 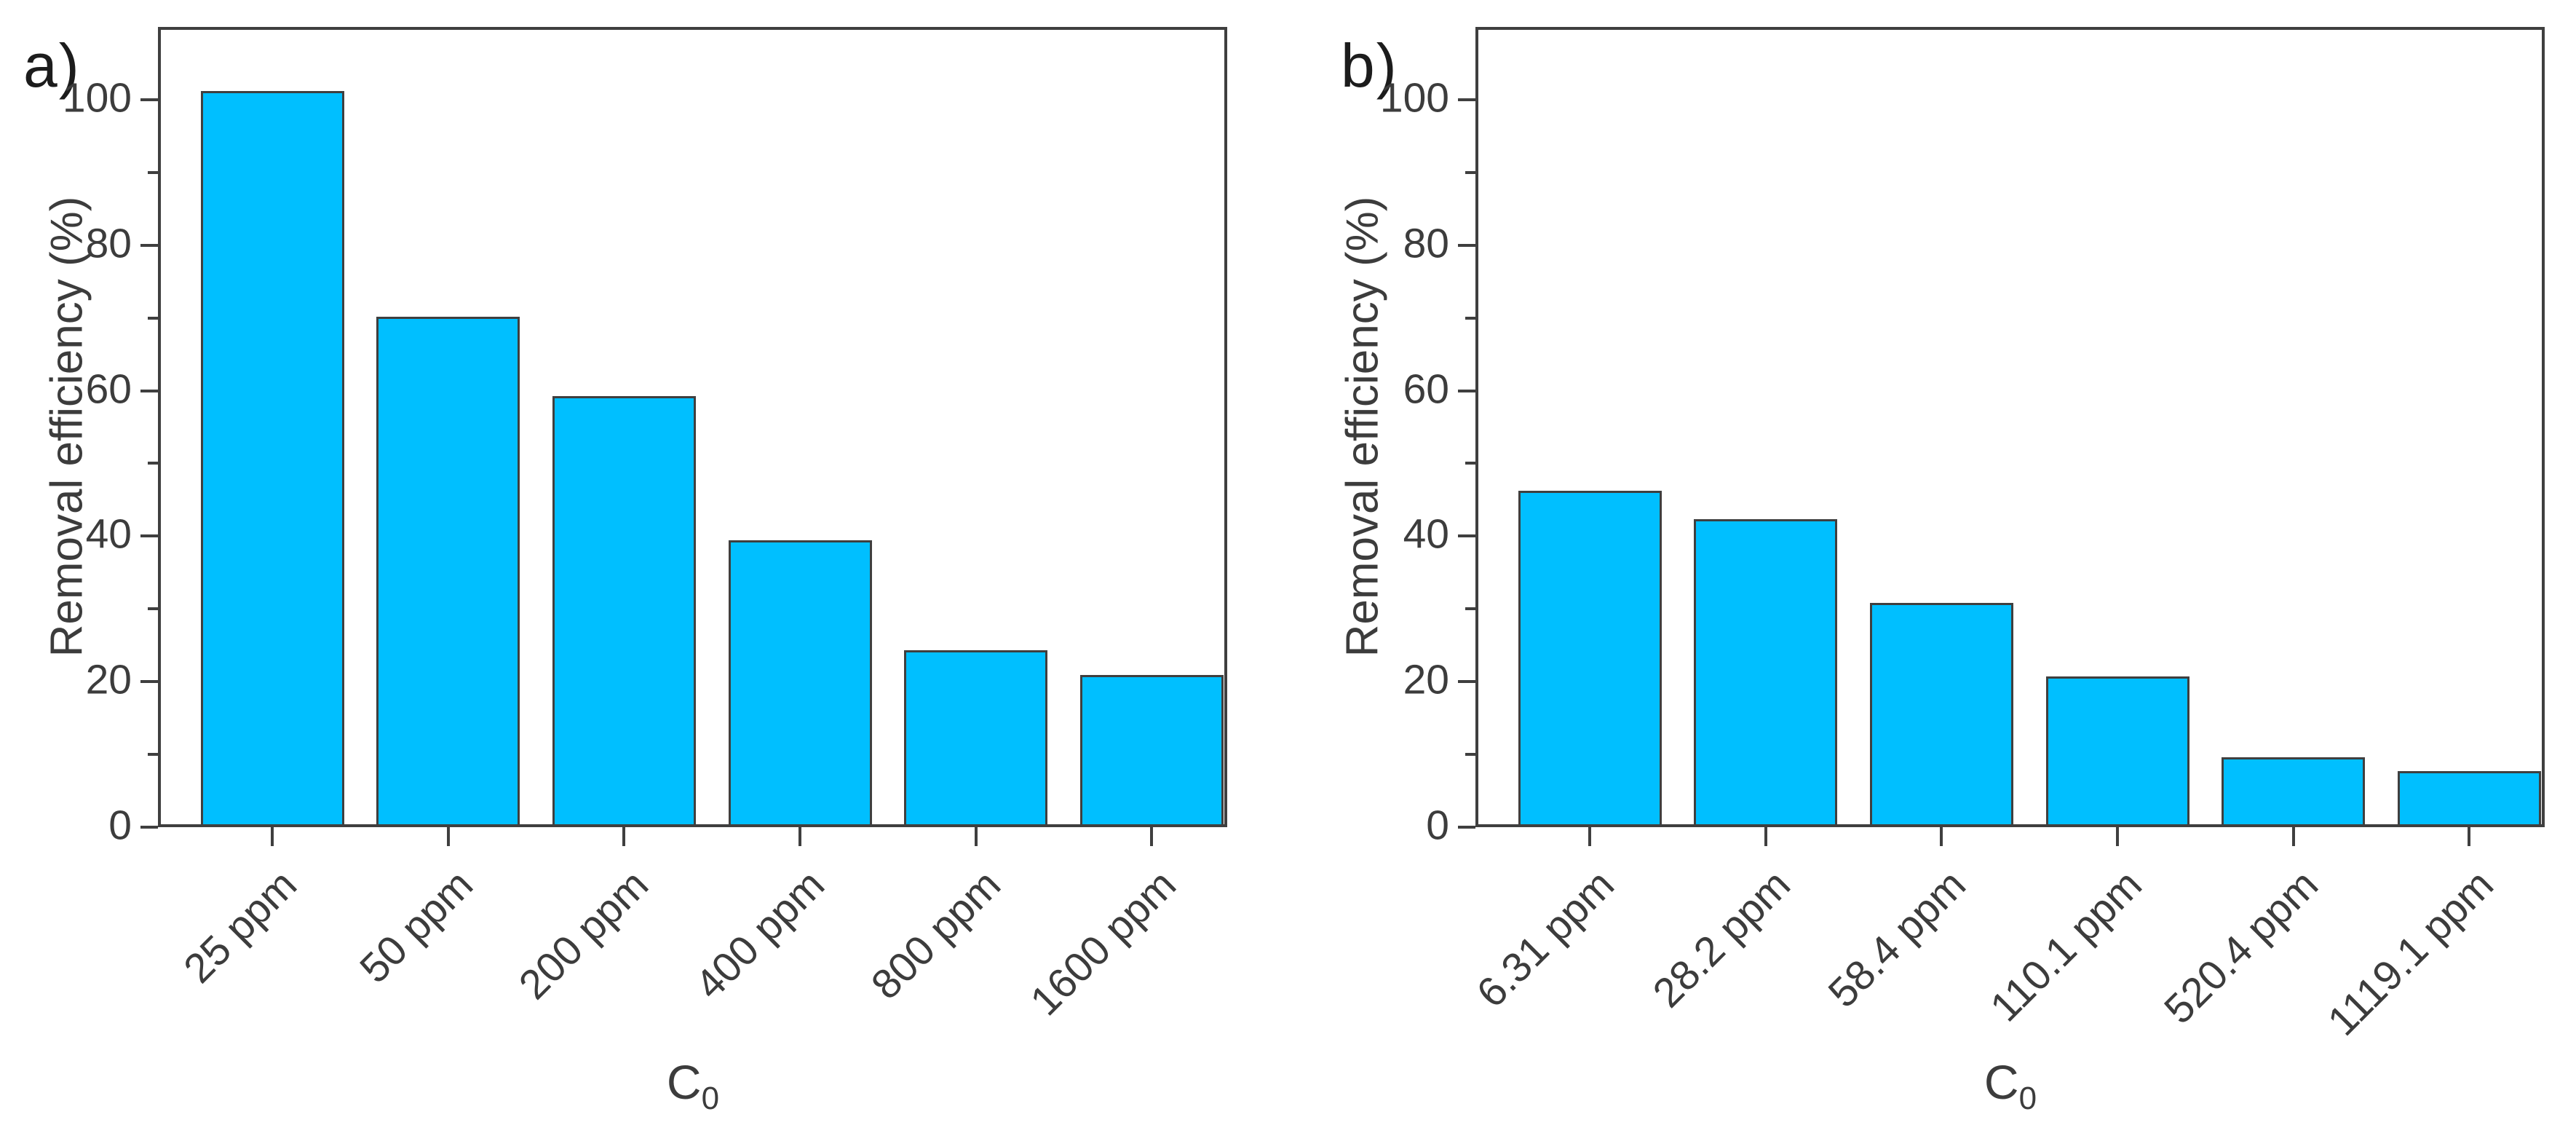 What do you see at coordinates (2010, 1086) in the screenshot?
I see `x-axis-title-b: C0` at bounding box center [2010, 1086].